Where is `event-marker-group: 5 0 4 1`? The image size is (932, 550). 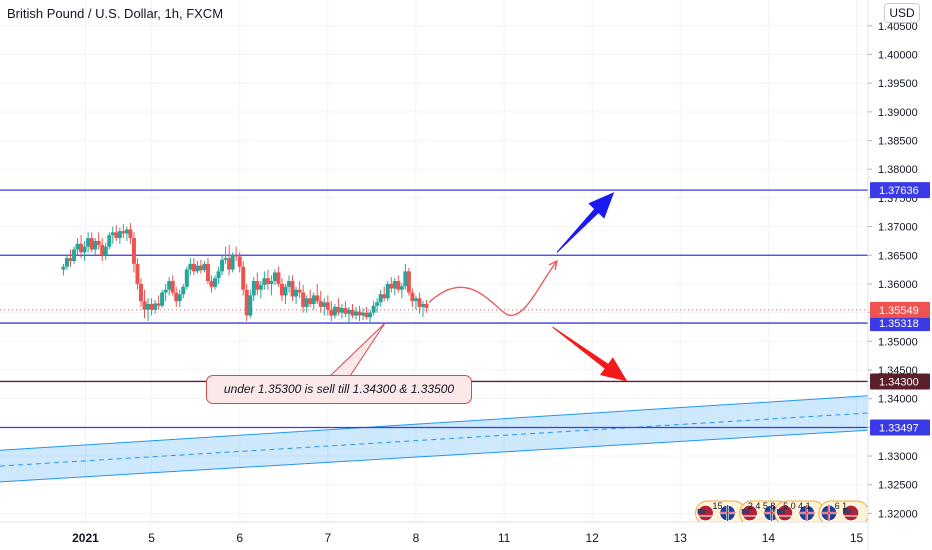 event-marker-group: 5 0 4 1 is located at coordinates (800, 513).